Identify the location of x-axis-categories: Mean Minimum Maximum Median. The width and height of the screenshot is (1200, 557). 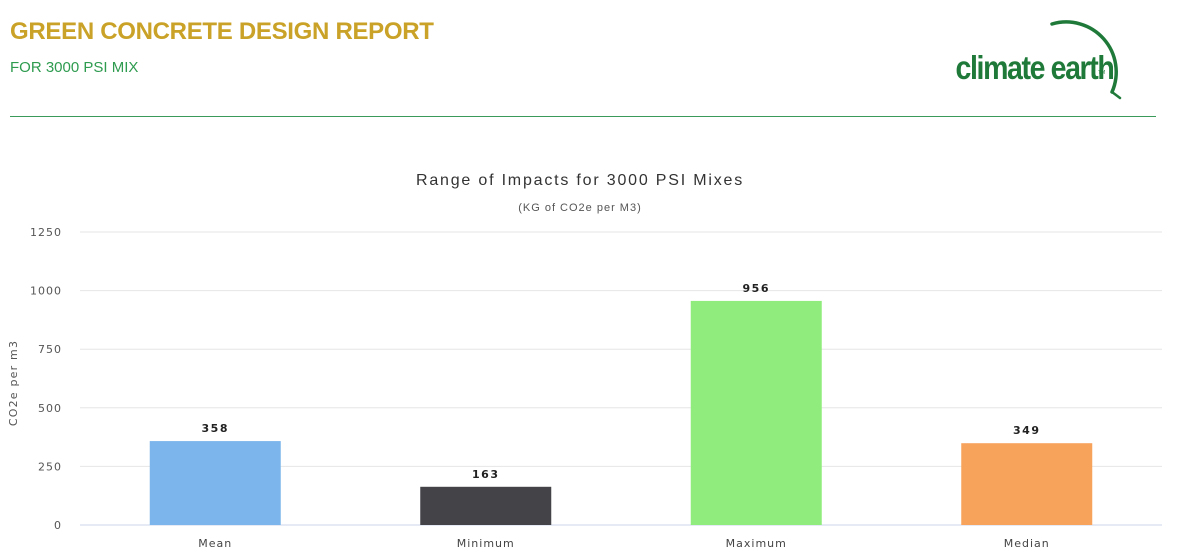
(624, 543).